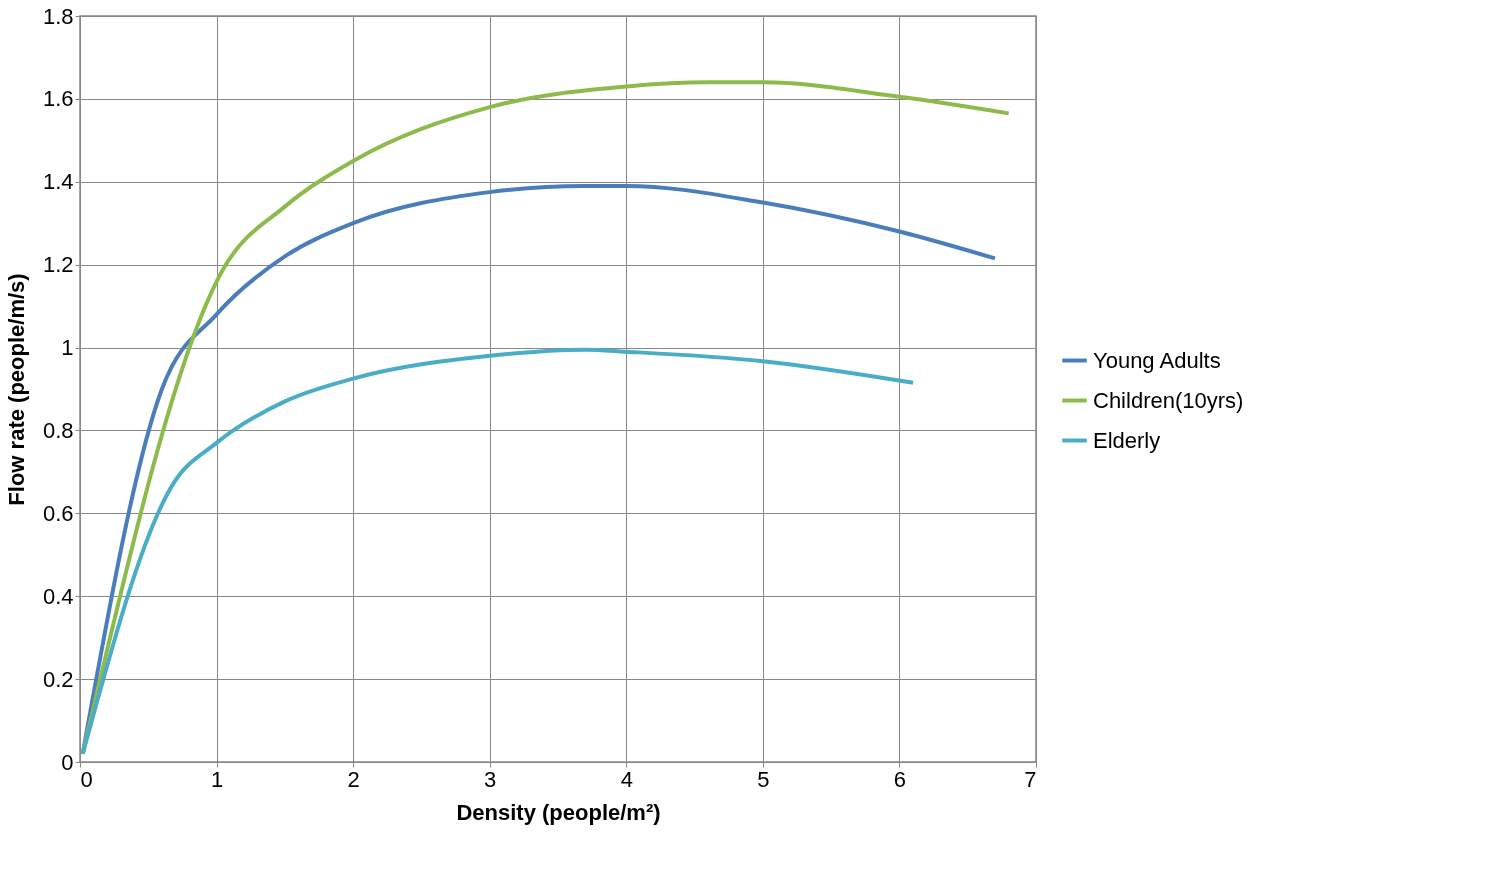 The height and width of the screenshot is (881, 1503). Describe the element at coordinates (16, 389) in the screenshot. I see `y-axis-title: Flow rate (people/m/s)` at that location.